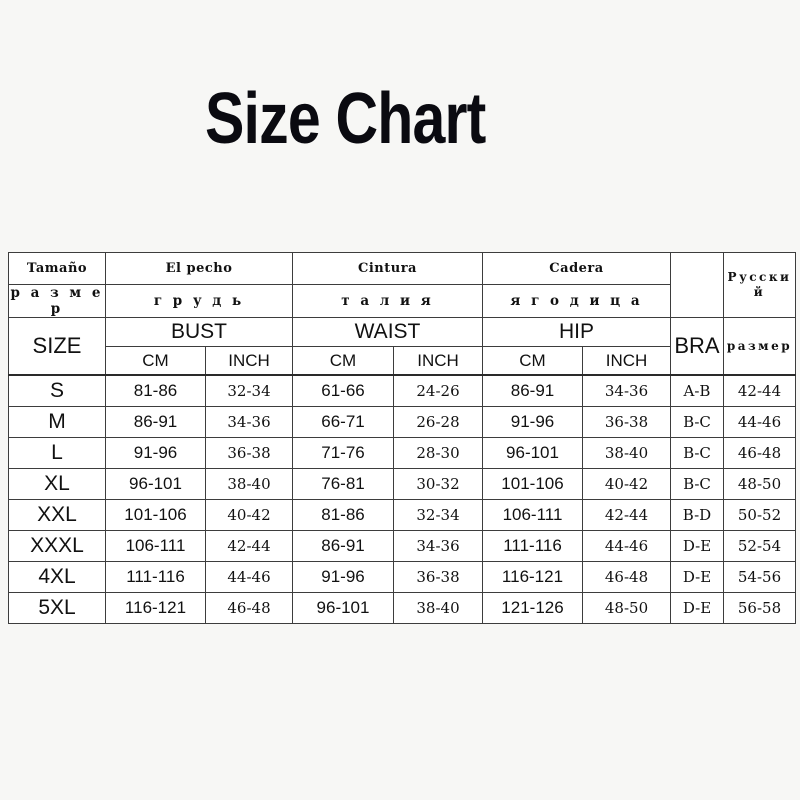  Describe the element at coordinates (155, 422) in the screenshot. I see `cell-bust-cm: 86-91` at that location.